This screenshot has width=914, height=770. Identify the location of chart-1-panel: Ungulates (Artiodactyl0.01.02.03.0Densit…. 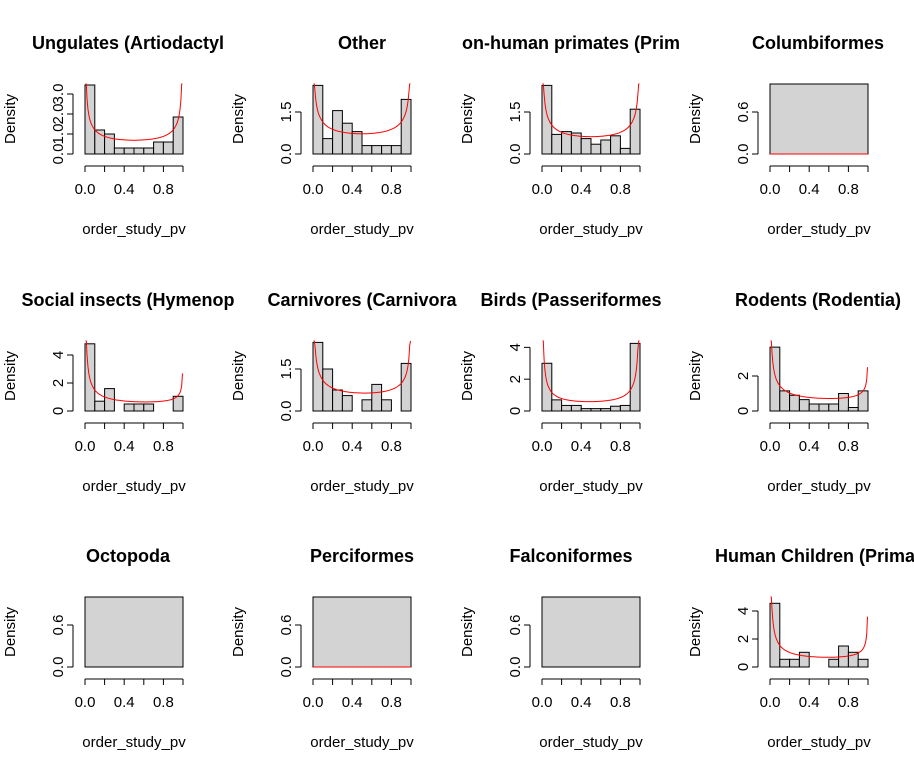
(113, 135).